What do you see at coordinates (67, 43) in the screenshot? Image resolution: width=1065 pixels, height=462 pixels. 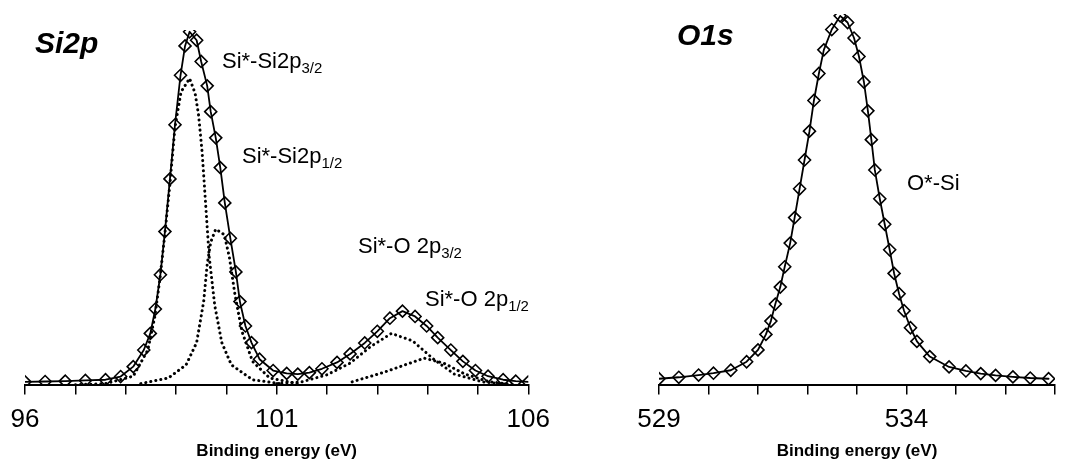 I see `chart-title: Si2p` at bounding box center [67, 43].